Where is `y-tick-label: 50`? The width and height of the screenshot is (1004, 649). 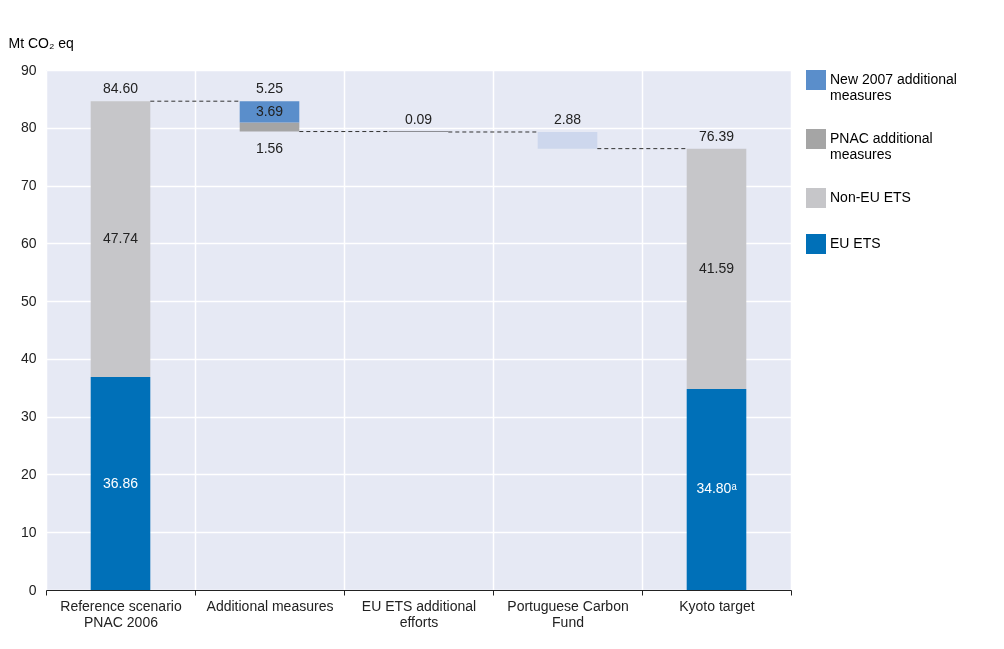 y-tick-label: 50 is located at coordinates (28, 300).